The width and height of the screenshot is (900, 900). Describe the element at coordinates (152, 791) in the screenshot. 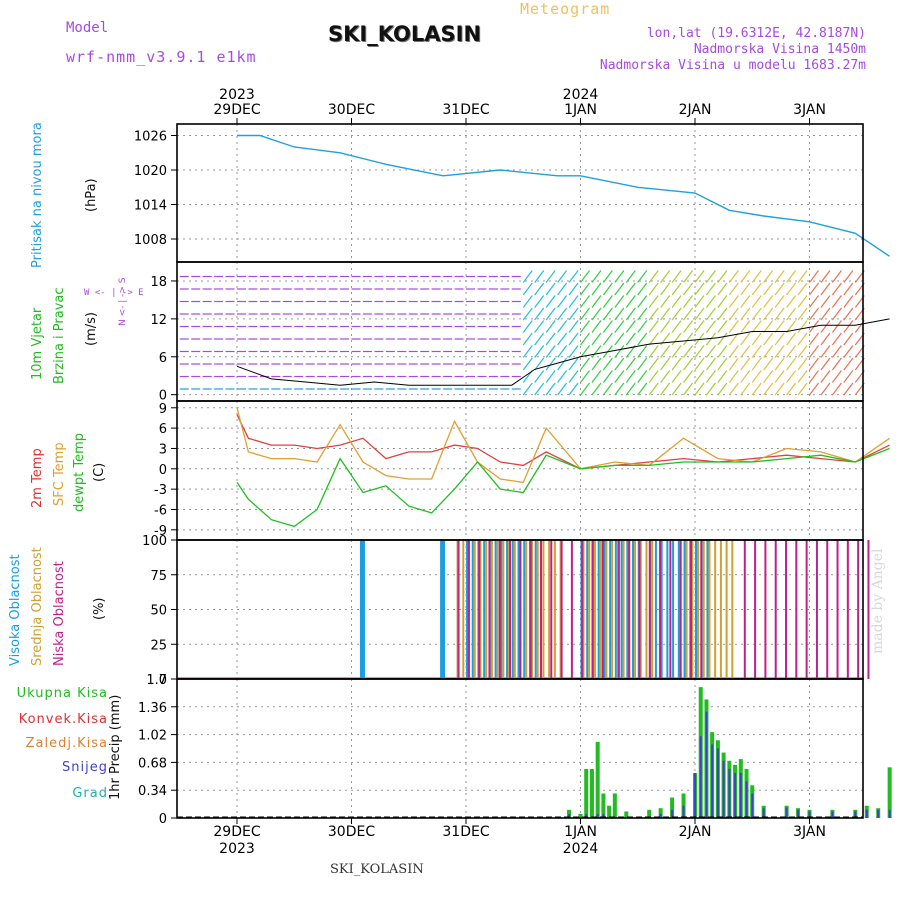

I see `precip-ytick-label: 0.34` at that location.